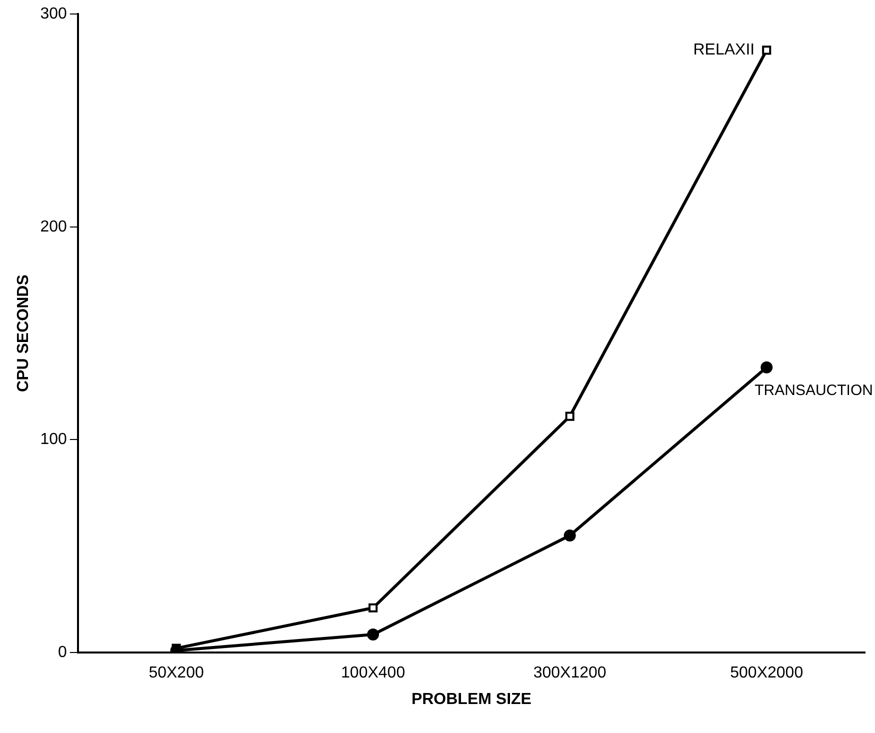 This screenshot has width=875, height=733. Describe the element at coordinates (813, 390) in the screenshot. I see `series-label: TRANSAUCTION` at that location.